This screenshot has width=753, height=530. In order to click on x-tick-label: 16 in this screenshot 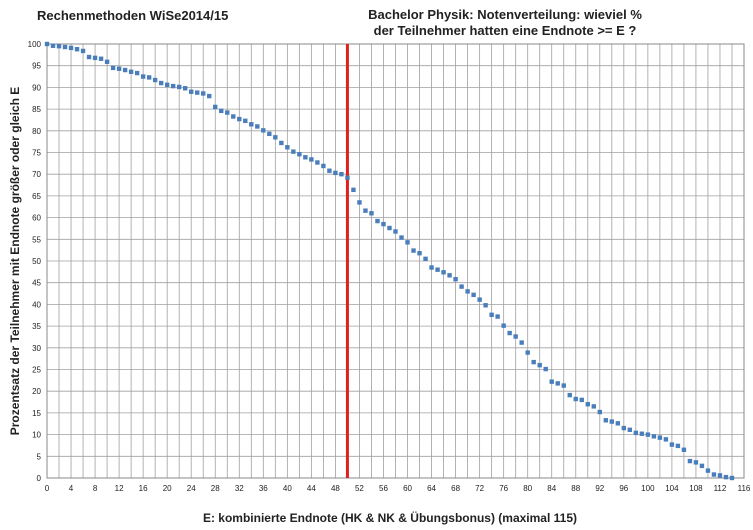, I will do `click(143, 488)`.